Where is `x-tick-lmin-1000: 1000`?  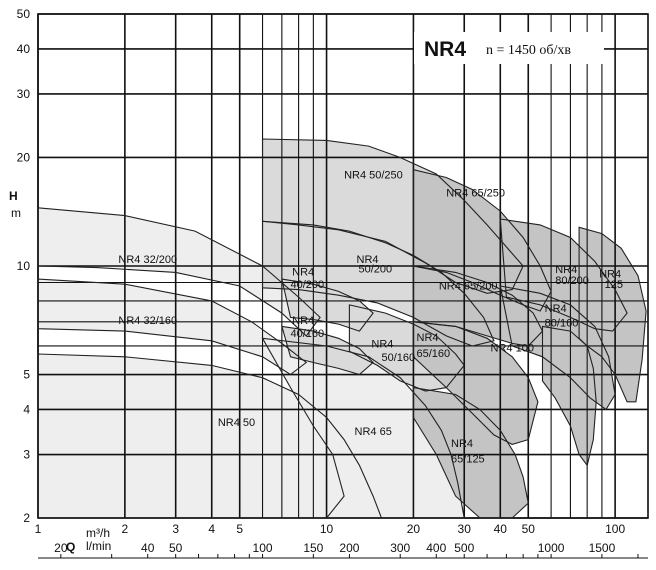 x-tick-lmin-1000: 1000 is located at coordinates (551, 548).